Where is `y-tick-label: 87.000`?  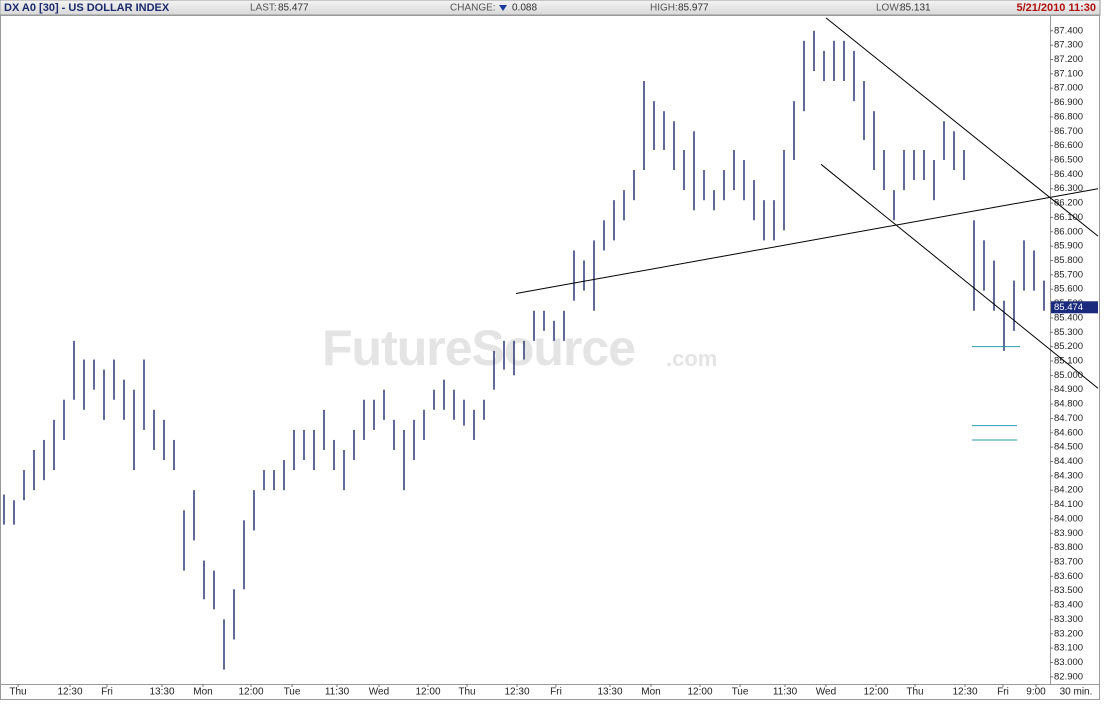
y-tick-label: 87.000 is located at coordinates (1068, 88).